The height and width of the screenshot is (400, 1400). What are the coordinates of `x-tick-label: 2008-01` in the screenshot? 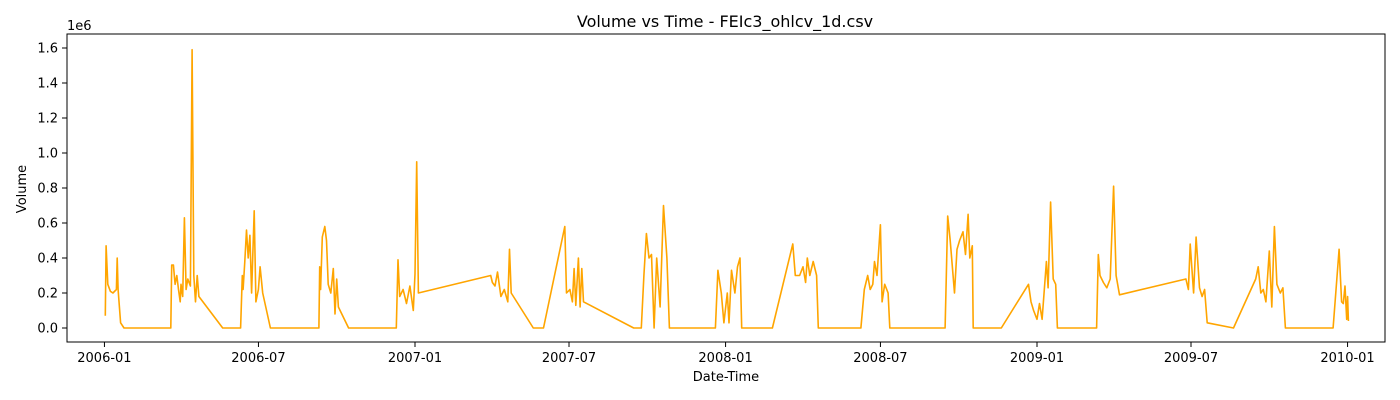 It's located at (725, 358).